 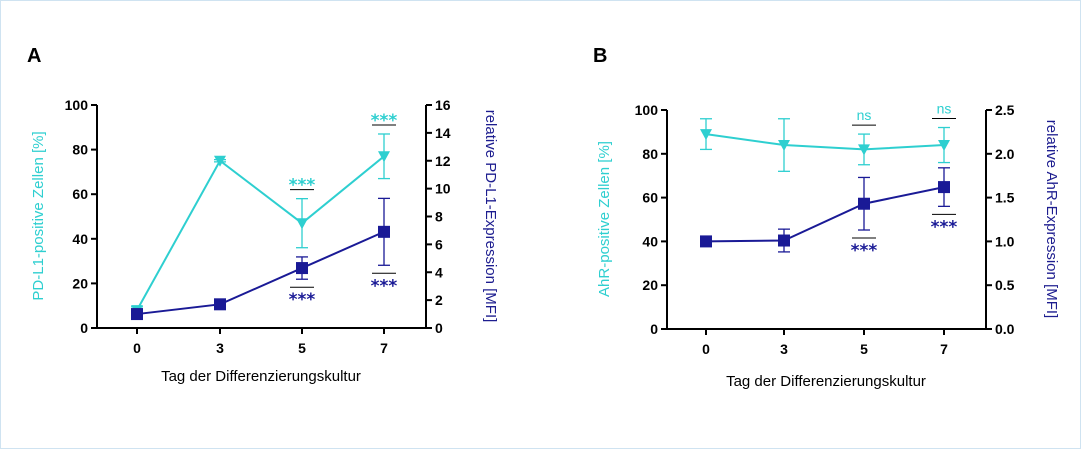 I want to click on y-axis-label-right: relative AhR-Expression [MFI], so click(x=1051, y=219).